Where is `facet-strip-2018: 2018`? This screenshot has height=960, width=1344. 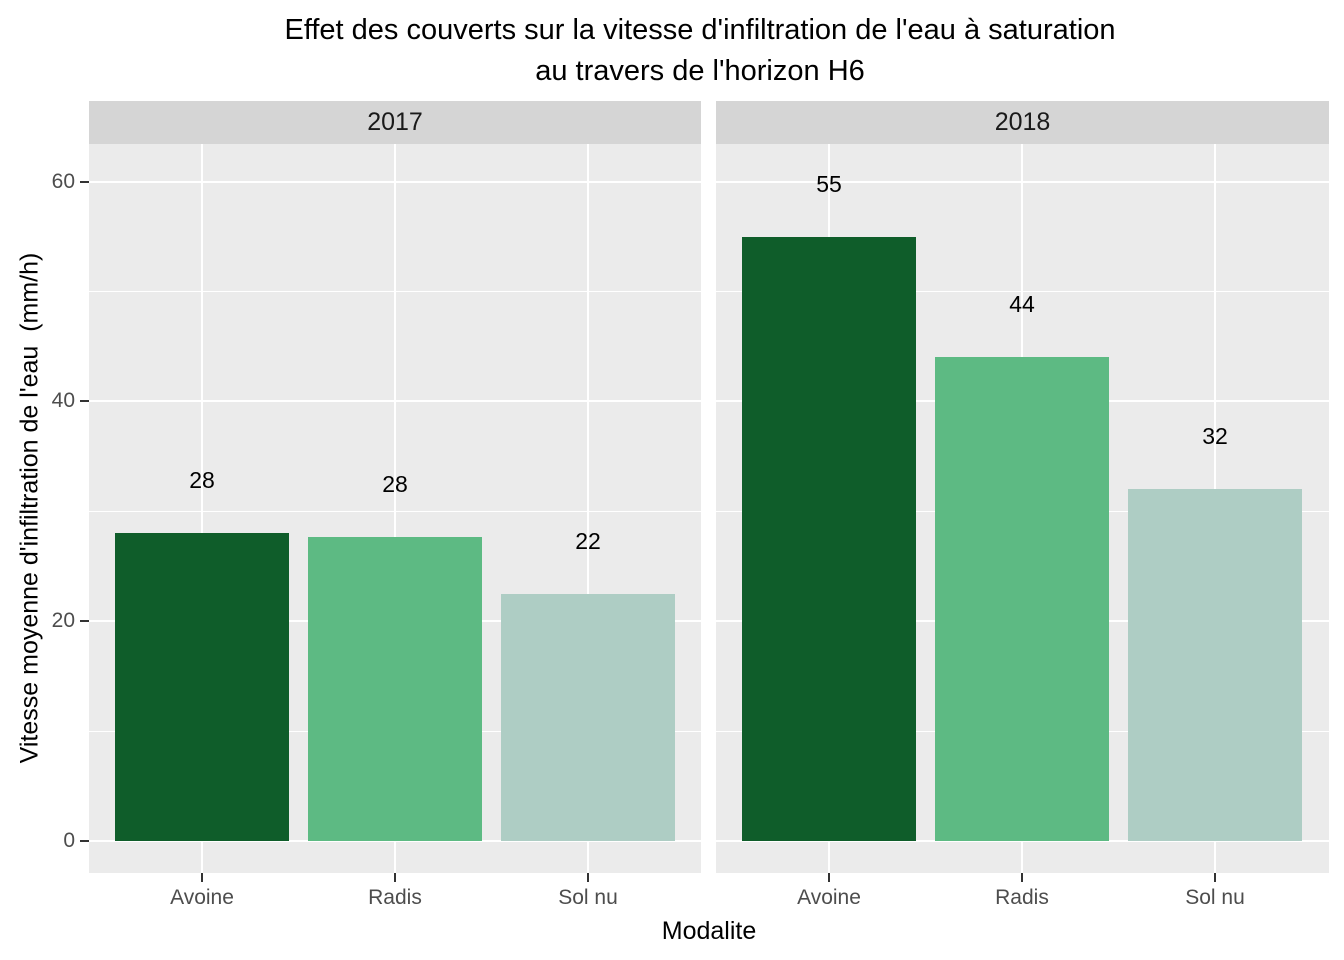 facet-strip-2018: 2018 is located at coordinates (1022, 122).